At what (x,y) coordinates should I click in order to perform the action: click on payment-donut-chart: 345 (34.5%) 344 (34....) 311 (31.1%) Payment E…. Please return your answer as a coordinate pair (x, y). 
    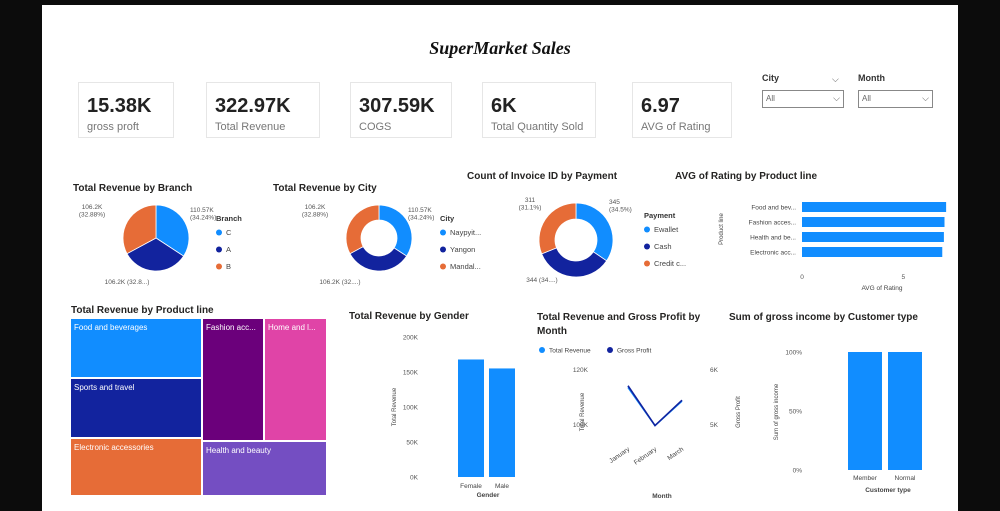
    Looking at the image, I should click on (576, 242).